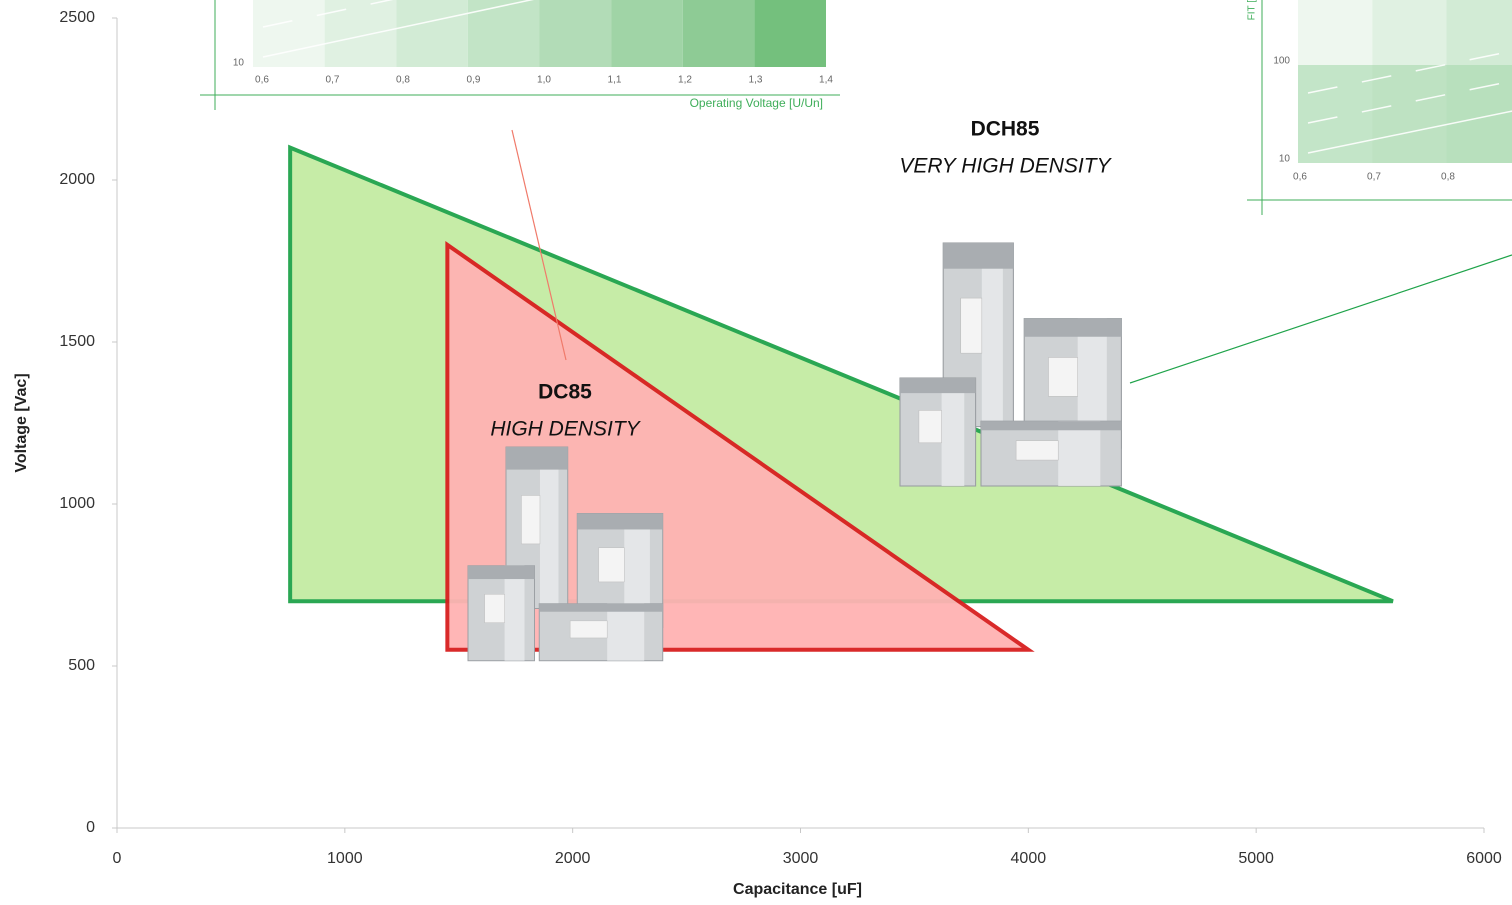 The image size is (1512, 905). Describe the element at coordinates (90, 827) in the screenshot. I see `y-tick-label: 0` at that location.